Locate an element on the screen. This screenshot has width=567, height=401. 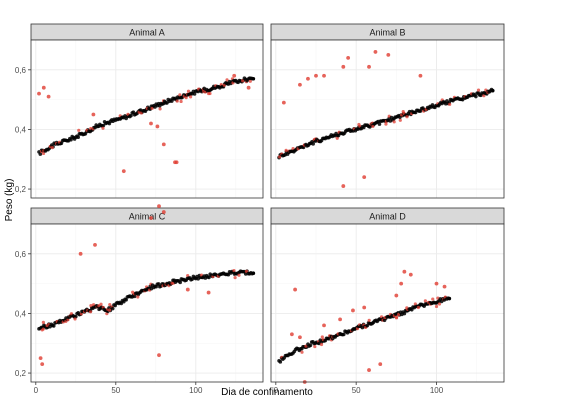
y-tick-label: 0,2 is located at coordinates (21, 189).